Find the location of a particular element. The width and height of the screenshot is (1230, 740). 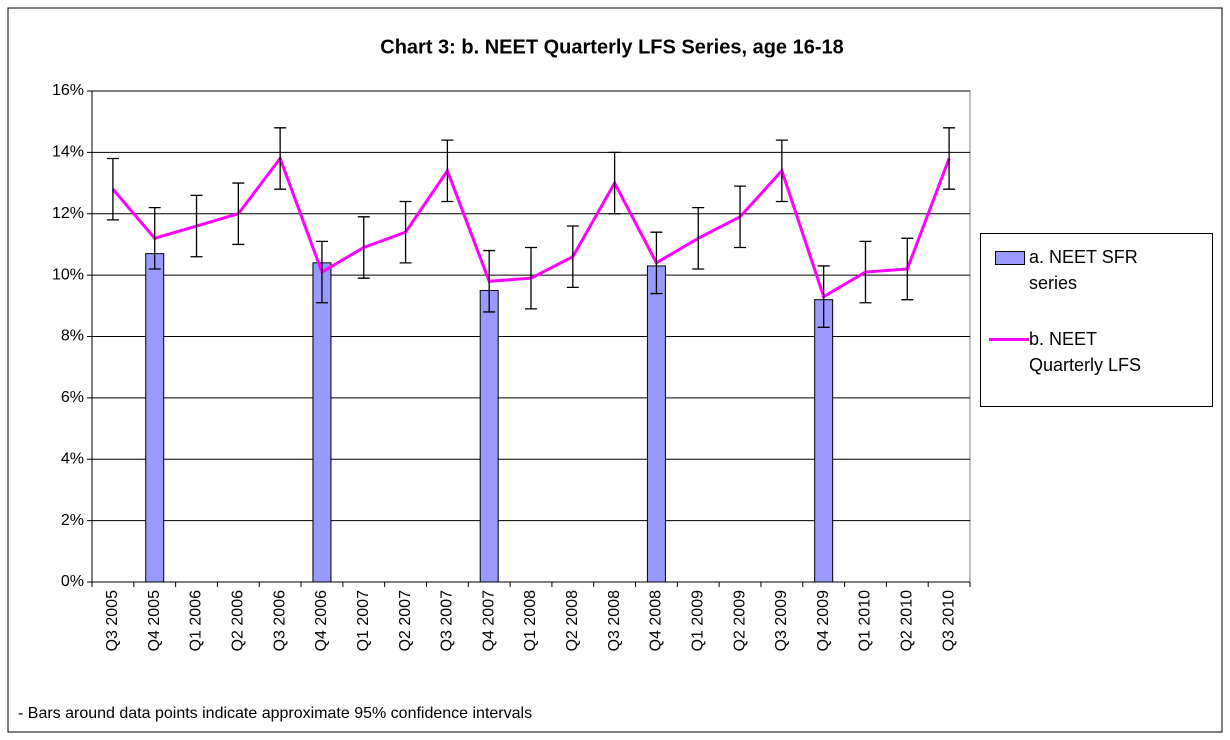

legend-label: a. NEET SFR series is located at coordinates (1083, 270).